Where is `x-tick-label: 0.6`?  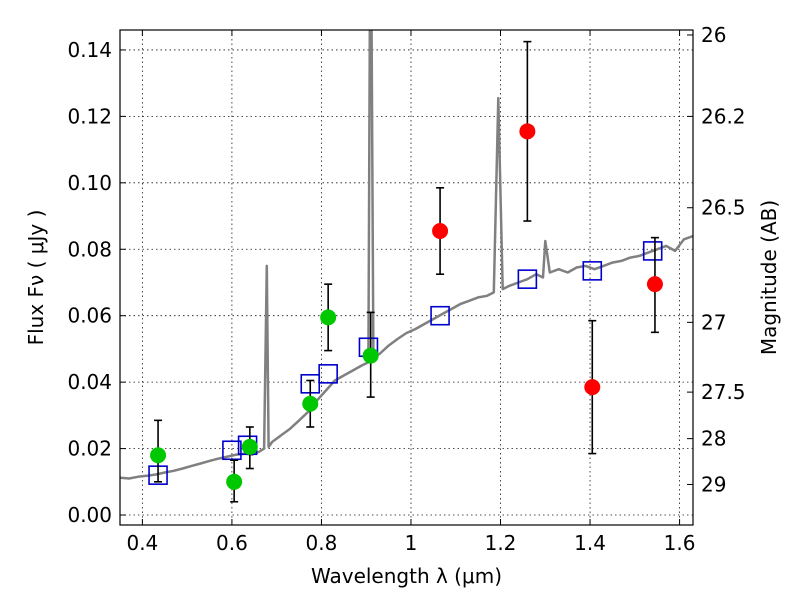
x-tick-label: 0.6 is located at coordinates (232, 543).